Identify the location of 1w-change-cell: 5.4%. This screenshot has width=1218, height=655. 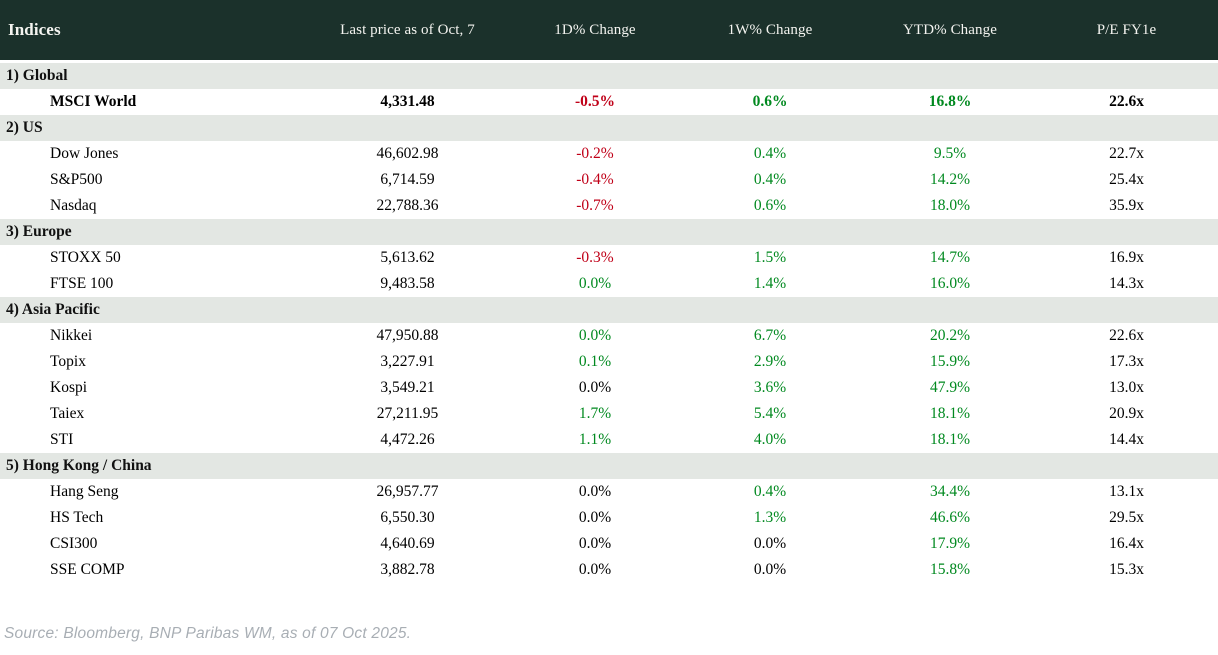
(770, 413).